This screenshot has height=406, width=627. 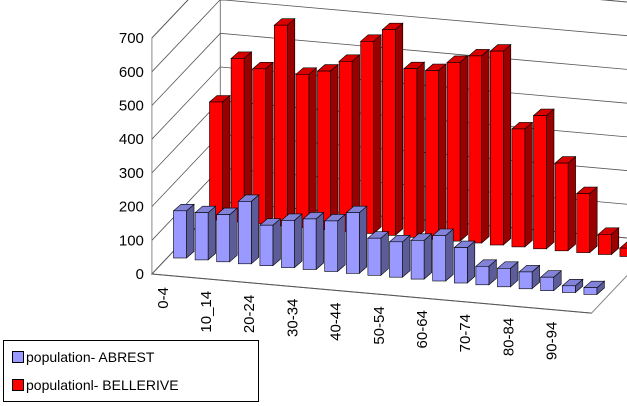 I want to click on legend-swatch-bellerive, so click(x=18, y=385).